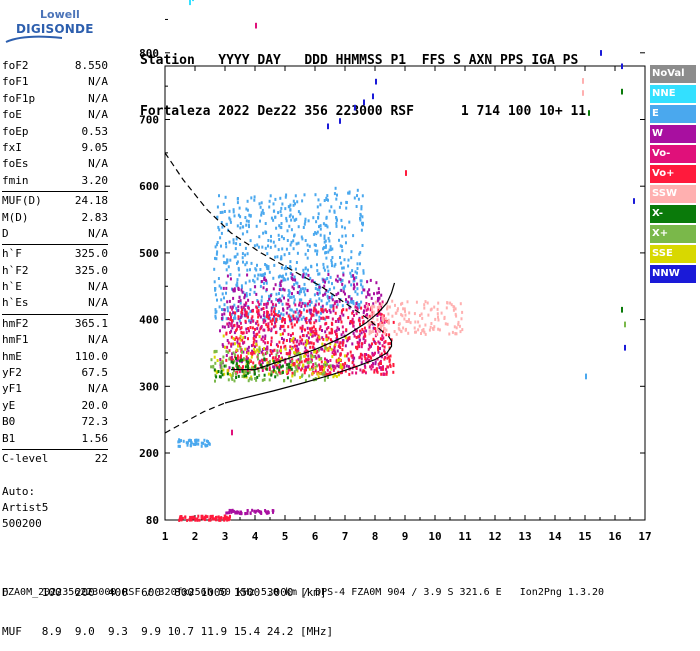 The height and width of the screenshot is (651, 700). Describe the element at coordinates (12, 373) in the screenshot. I see `param-label: yF2` at that location.